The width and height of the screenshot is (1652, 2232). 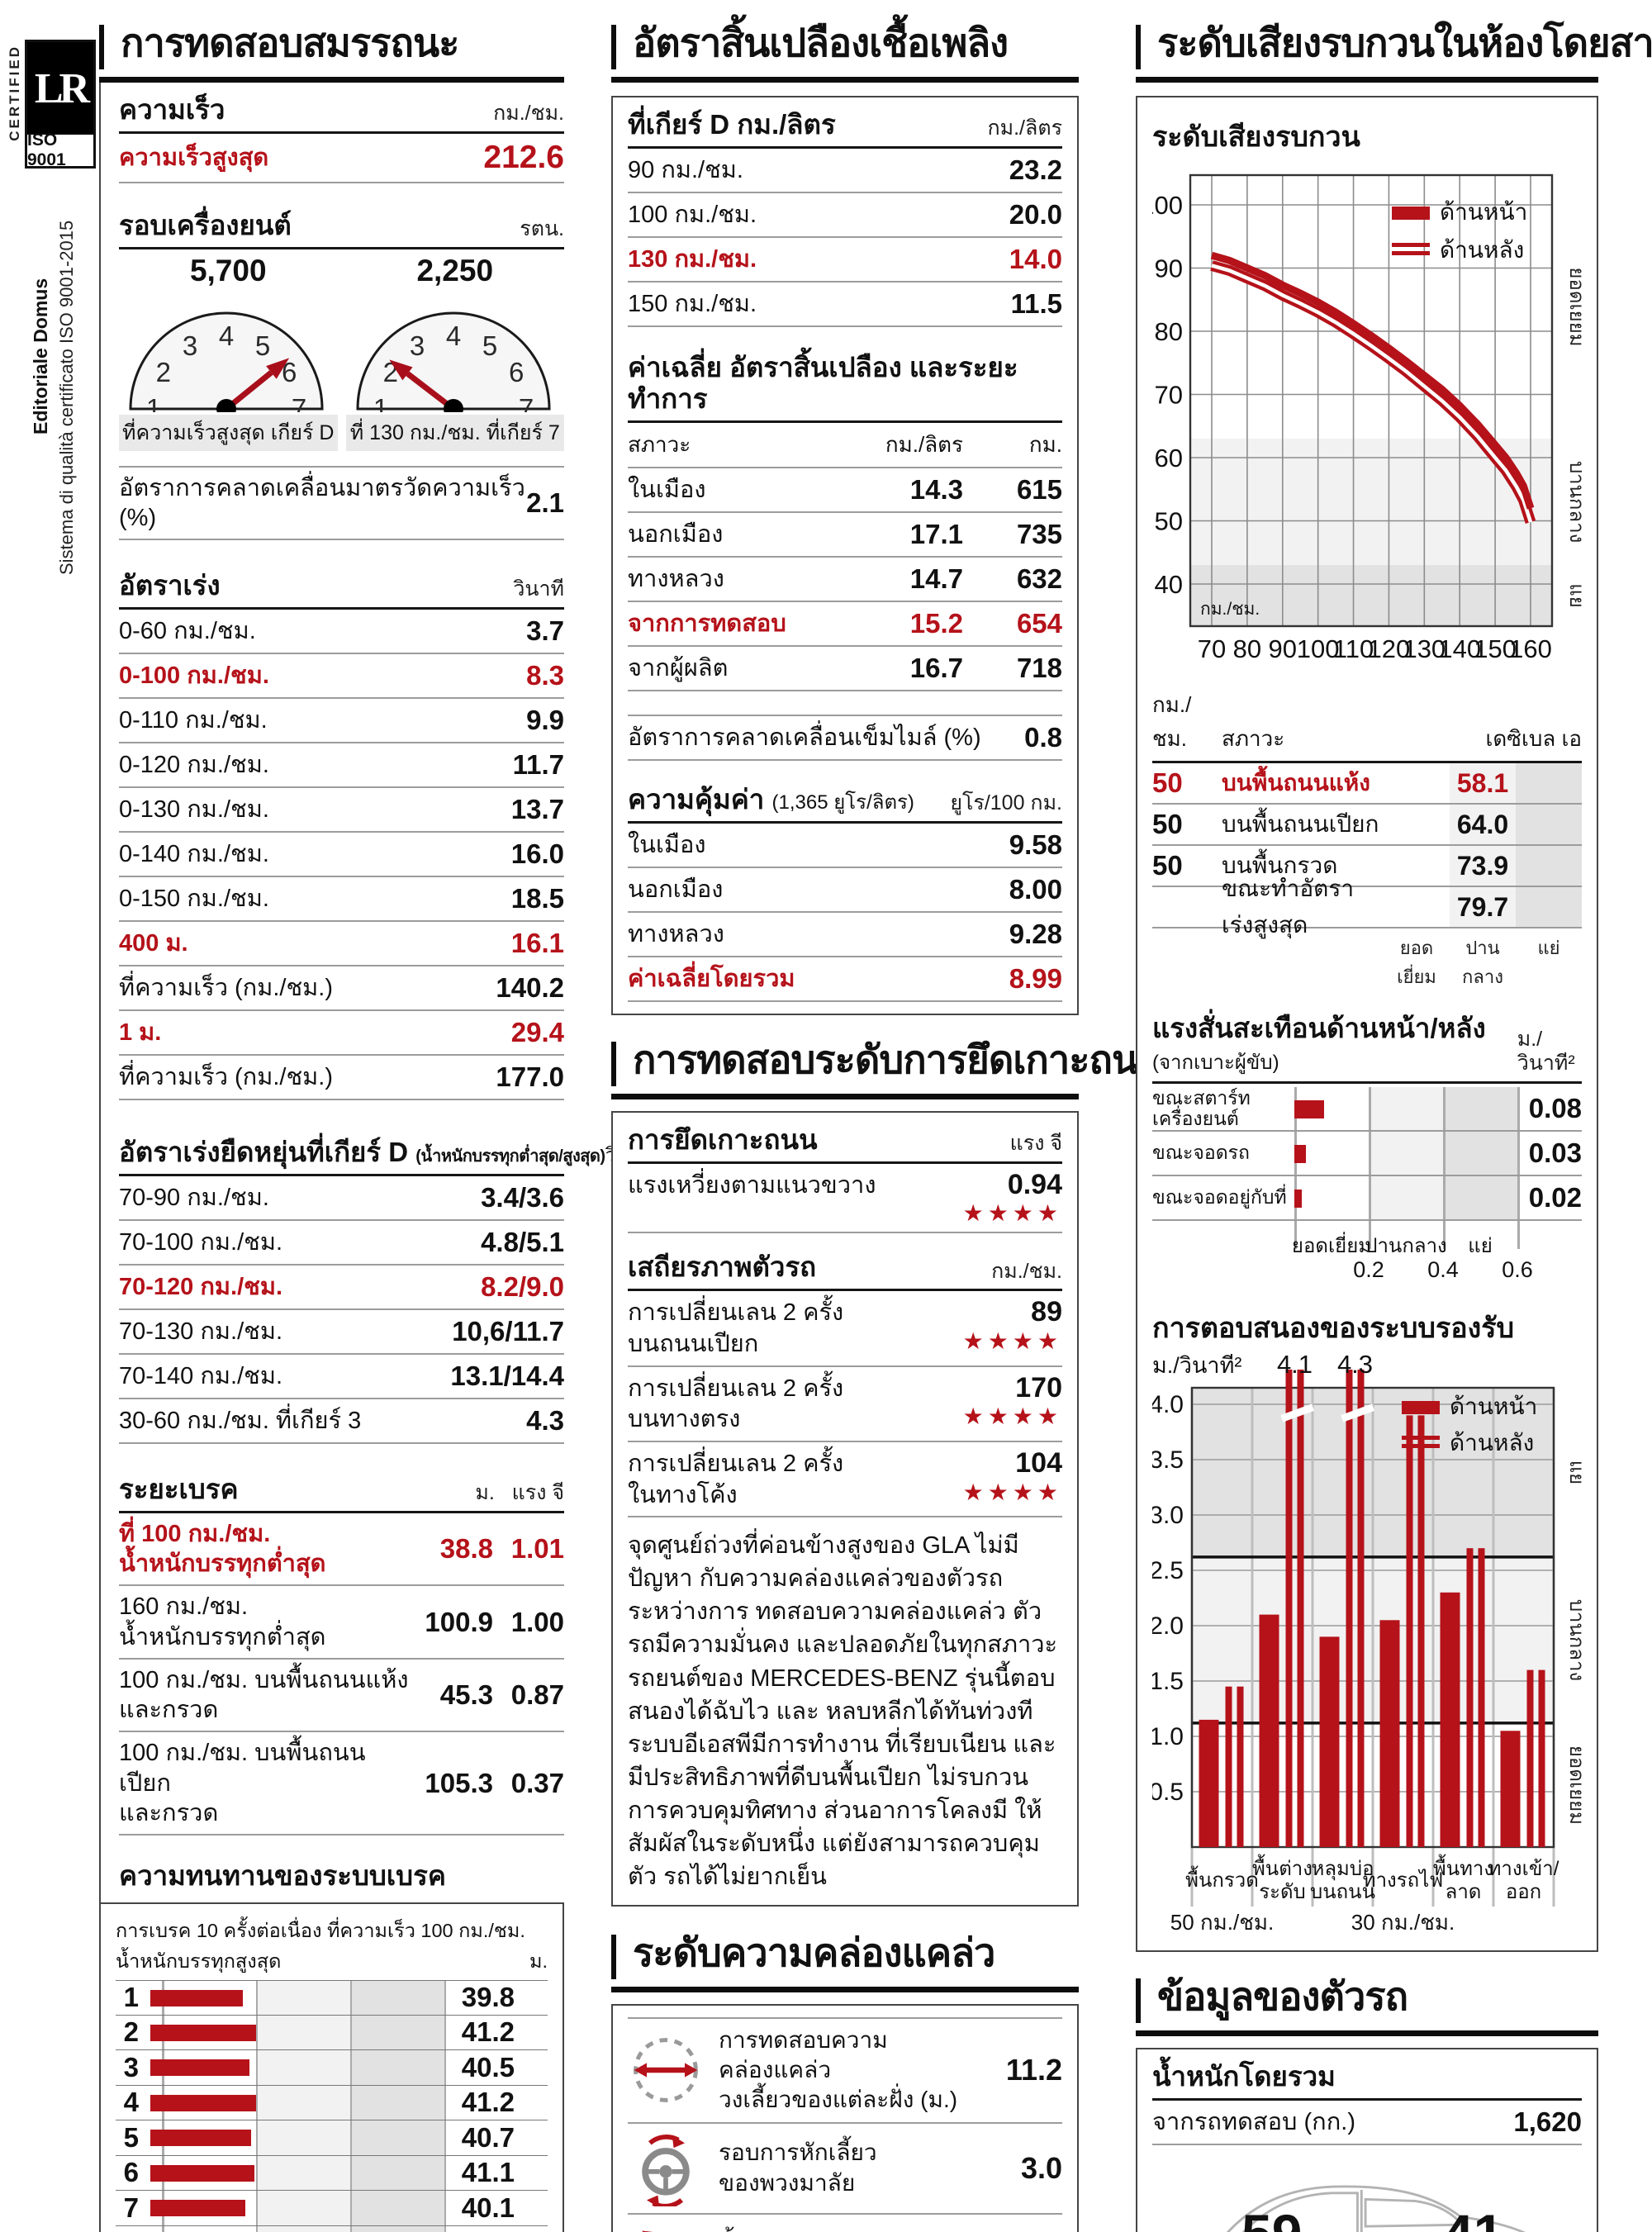 I want to click on braking-subheader: ระยะเบรค ม. แรง จี, so click(x=341, y=1493).